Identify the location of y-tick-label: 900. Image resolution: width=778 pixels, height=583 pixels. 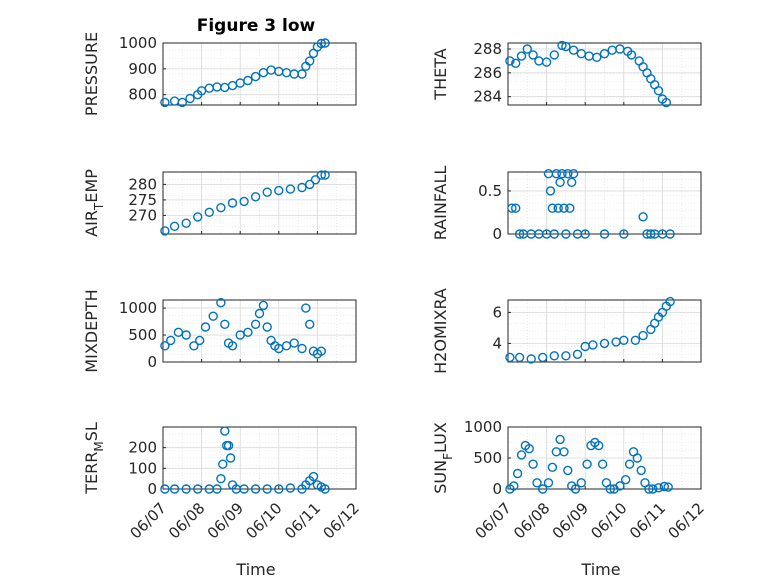
(142, 69).